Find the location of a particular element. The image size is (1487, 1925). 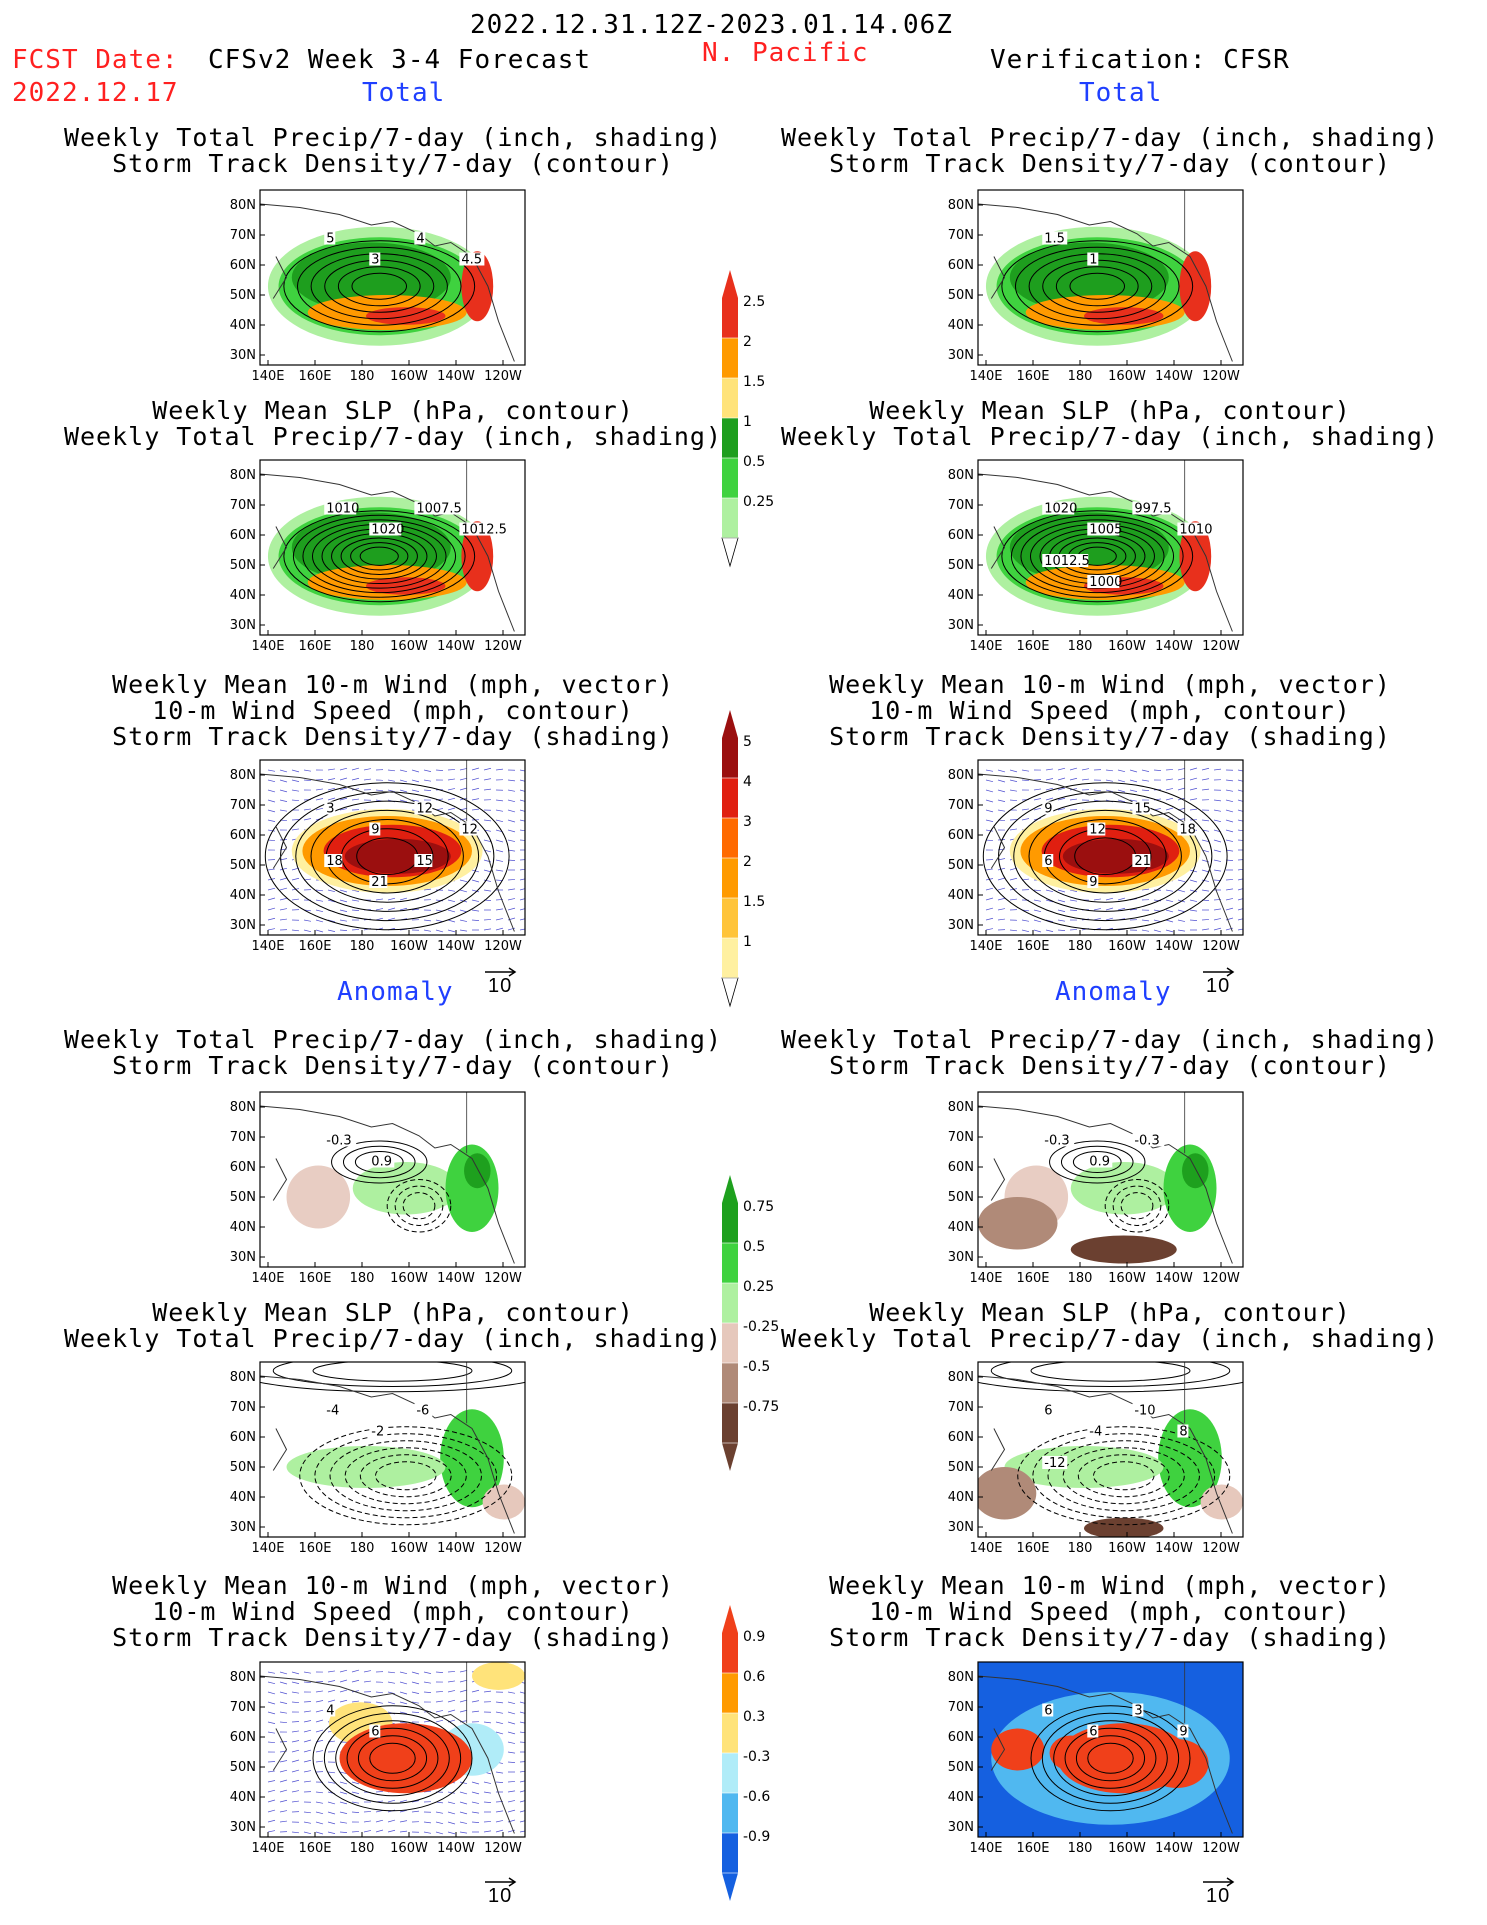

lat-tick-label: 60N is located at coordinates (961, 835).